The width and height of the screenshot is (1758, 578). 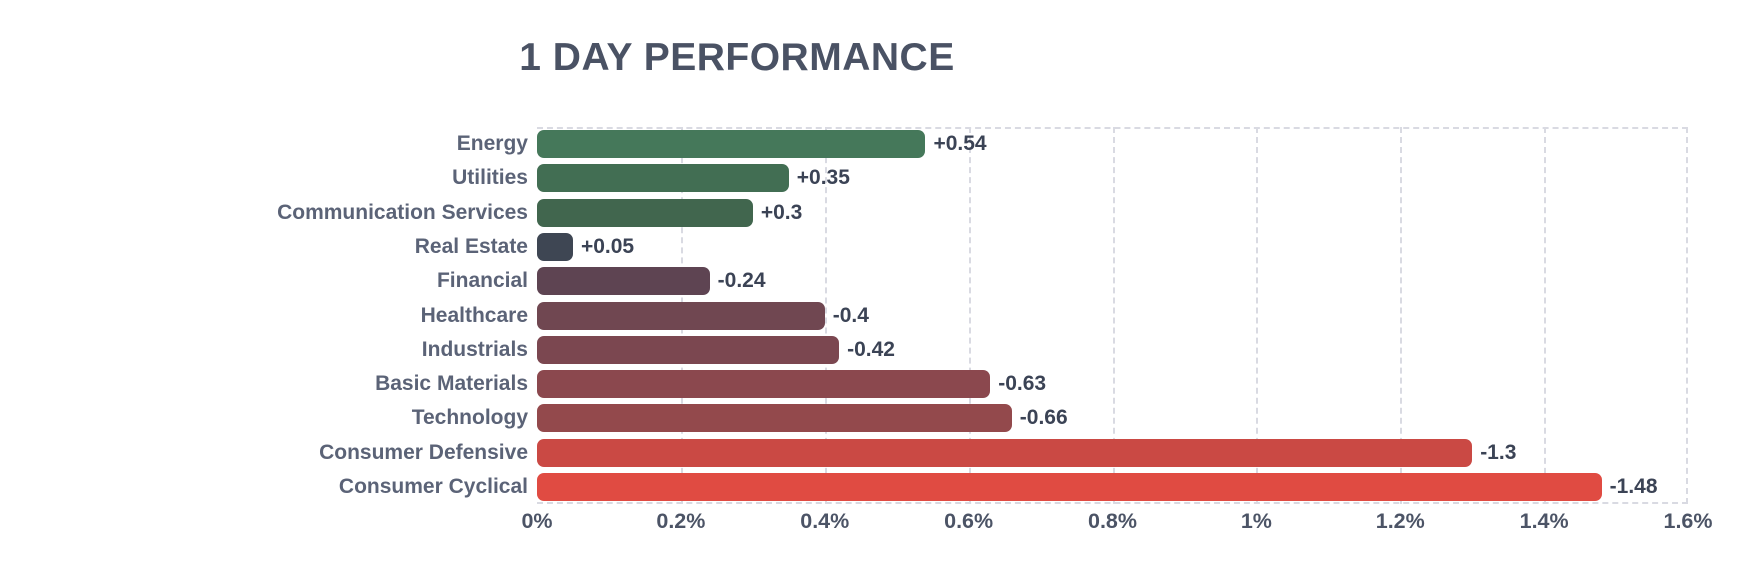 I want to click on value-axis: 0% 0.2% 0.4% 0.6% 0.8% 1% 1.2% 1.4% 1.6%, so click(x=1116, y=524).